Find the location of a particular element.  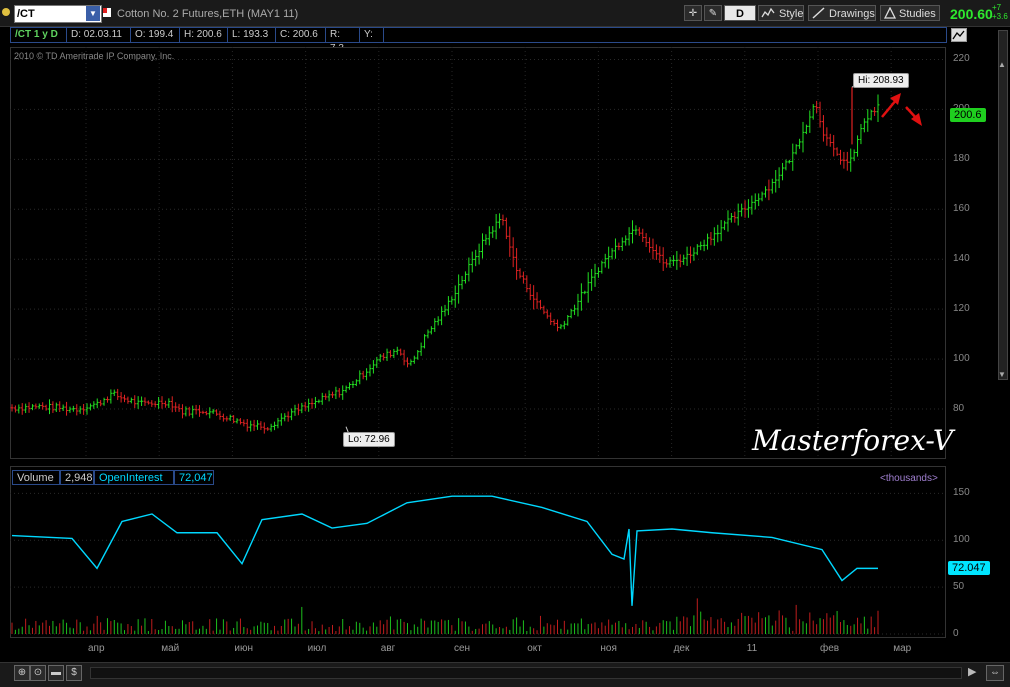

x-axis-label: дек is located at coordinates (681, 648).